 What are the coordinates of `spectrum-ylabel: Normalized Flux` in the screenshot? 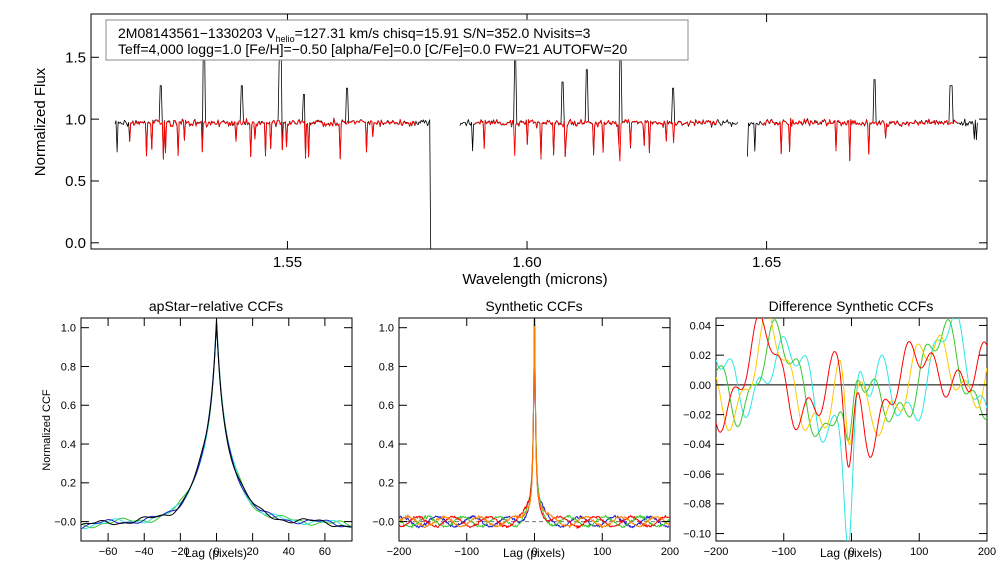 It's located at (40, 121).